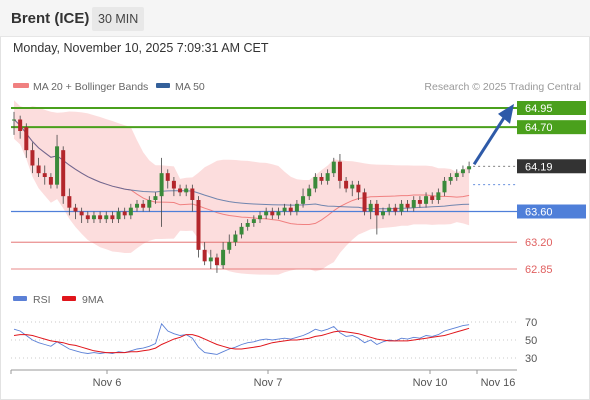  I want to click on rsi-legend-swatch, so click(20, 298).